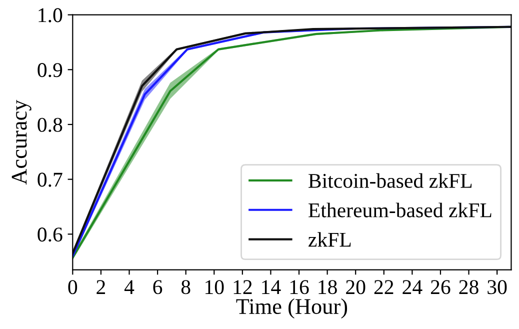 Image resolution: width=519 pixels, height=329 pixels. Describe the element at coordinates (243, 287) in the screenshot. I see `x-tick-label: 12` at that location.